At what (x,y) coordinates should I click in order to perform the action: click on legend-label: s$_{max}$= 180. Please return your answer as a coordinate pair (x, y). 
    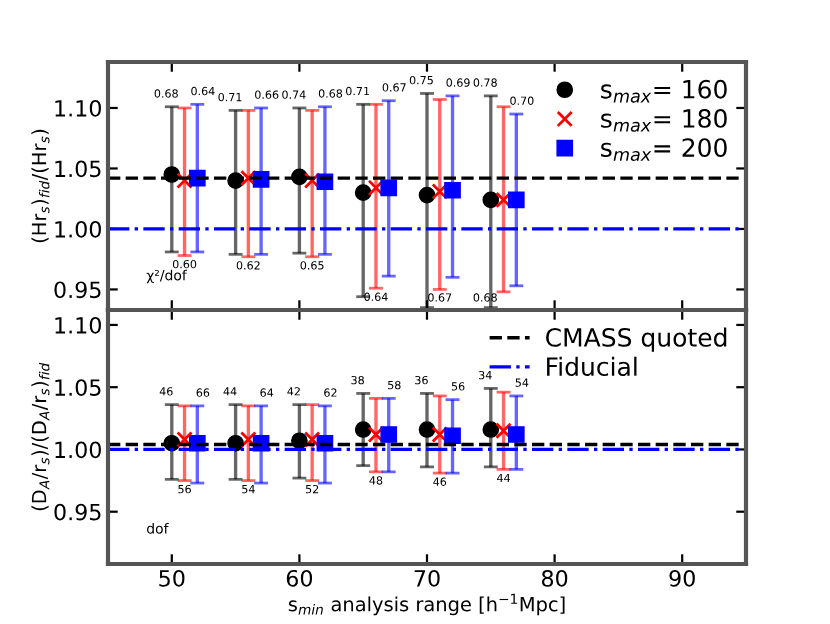
    Looking at the image, I should click on (664, 120).